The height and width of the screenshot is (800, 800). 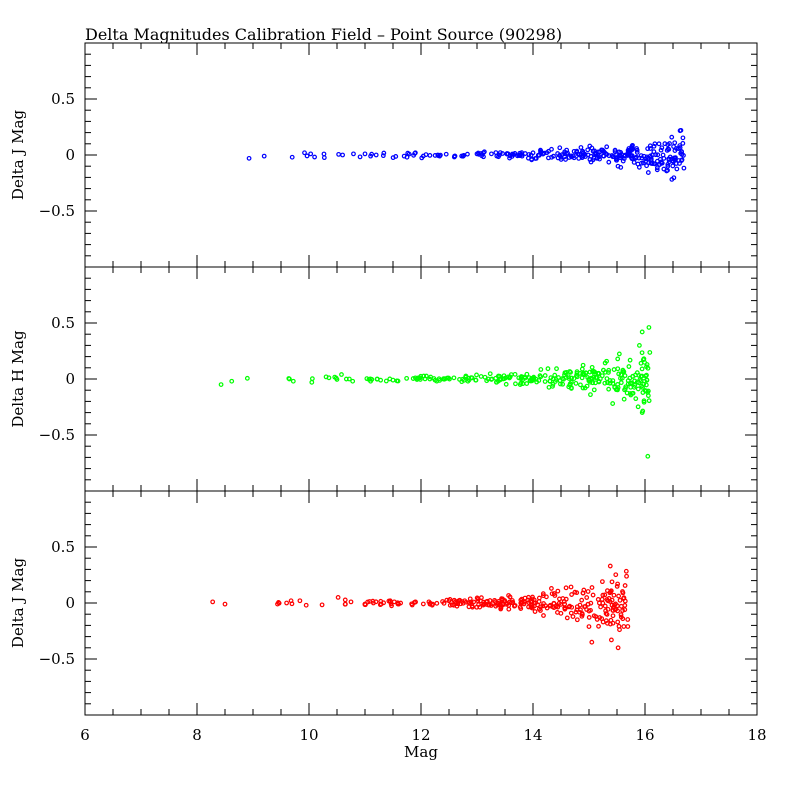 What do you see at coordinates (70, 603) in the screenshot?
I see `y-tick-label: 0` at bounding box center [70, 603].